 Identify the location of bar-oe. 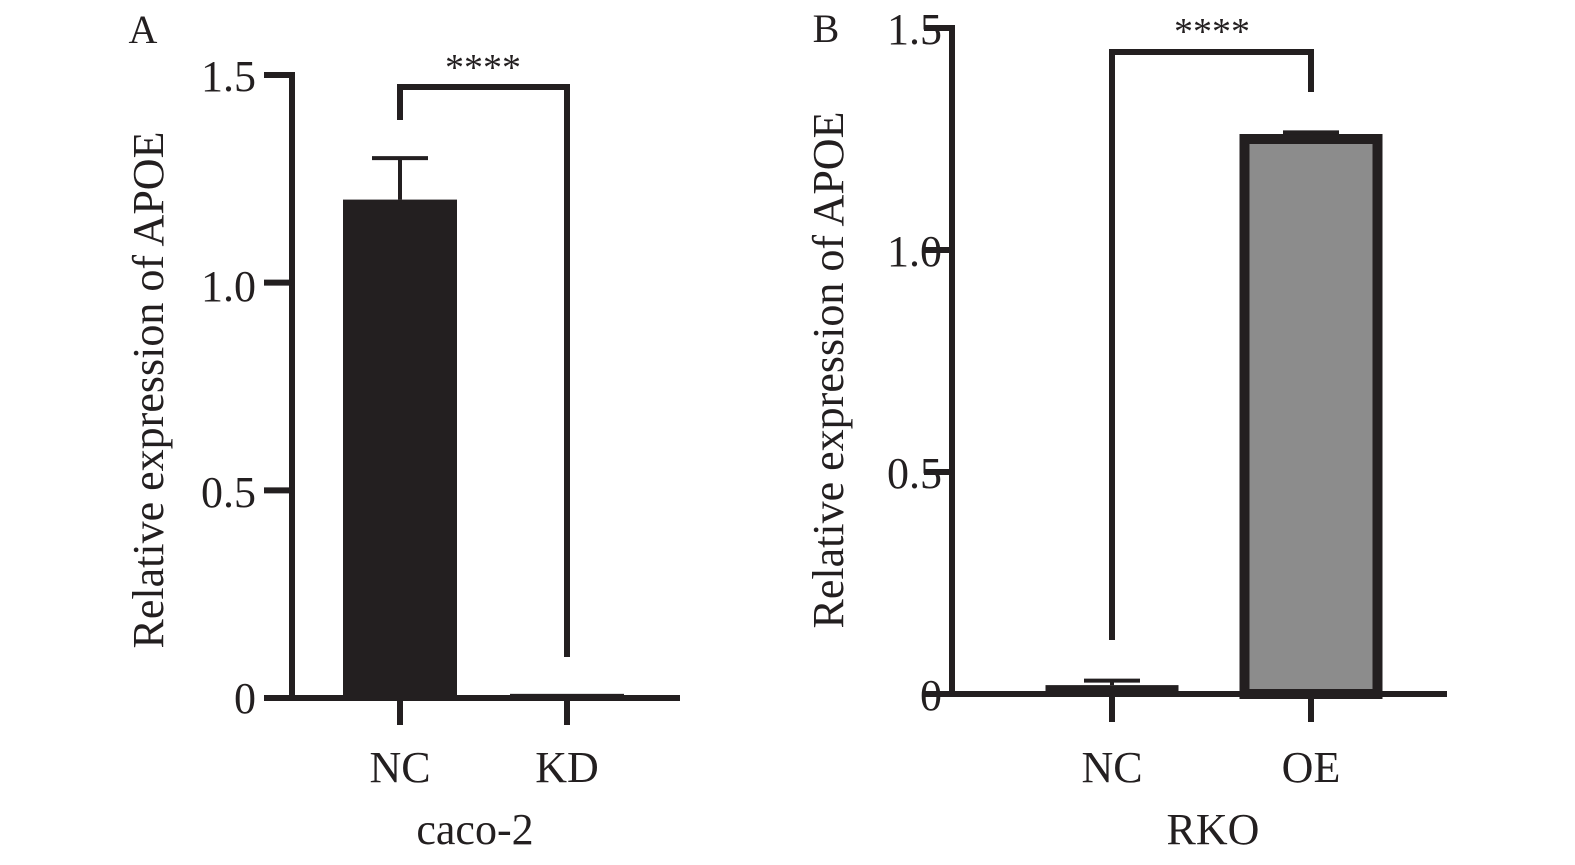
(1311, 416).